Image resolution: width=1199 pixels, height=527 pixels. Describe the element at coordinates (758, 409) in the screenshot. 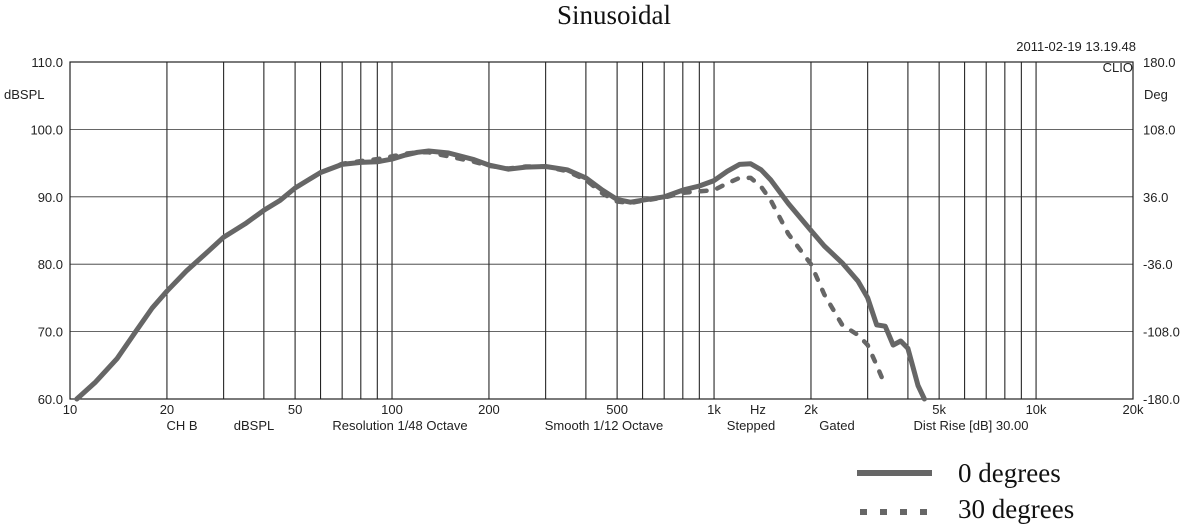

I see `x-unit-label: Hz` at that location.